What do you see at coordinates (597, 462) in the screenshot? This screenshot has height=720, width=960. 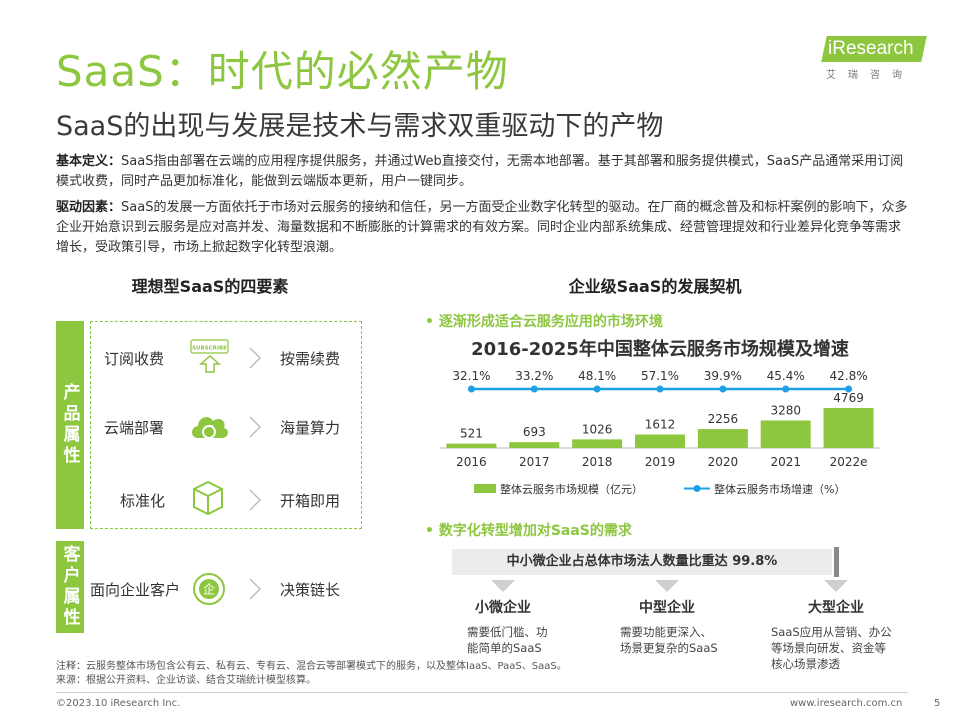 I see `x-tick-label: 2018` at bounding box center [597, 462].